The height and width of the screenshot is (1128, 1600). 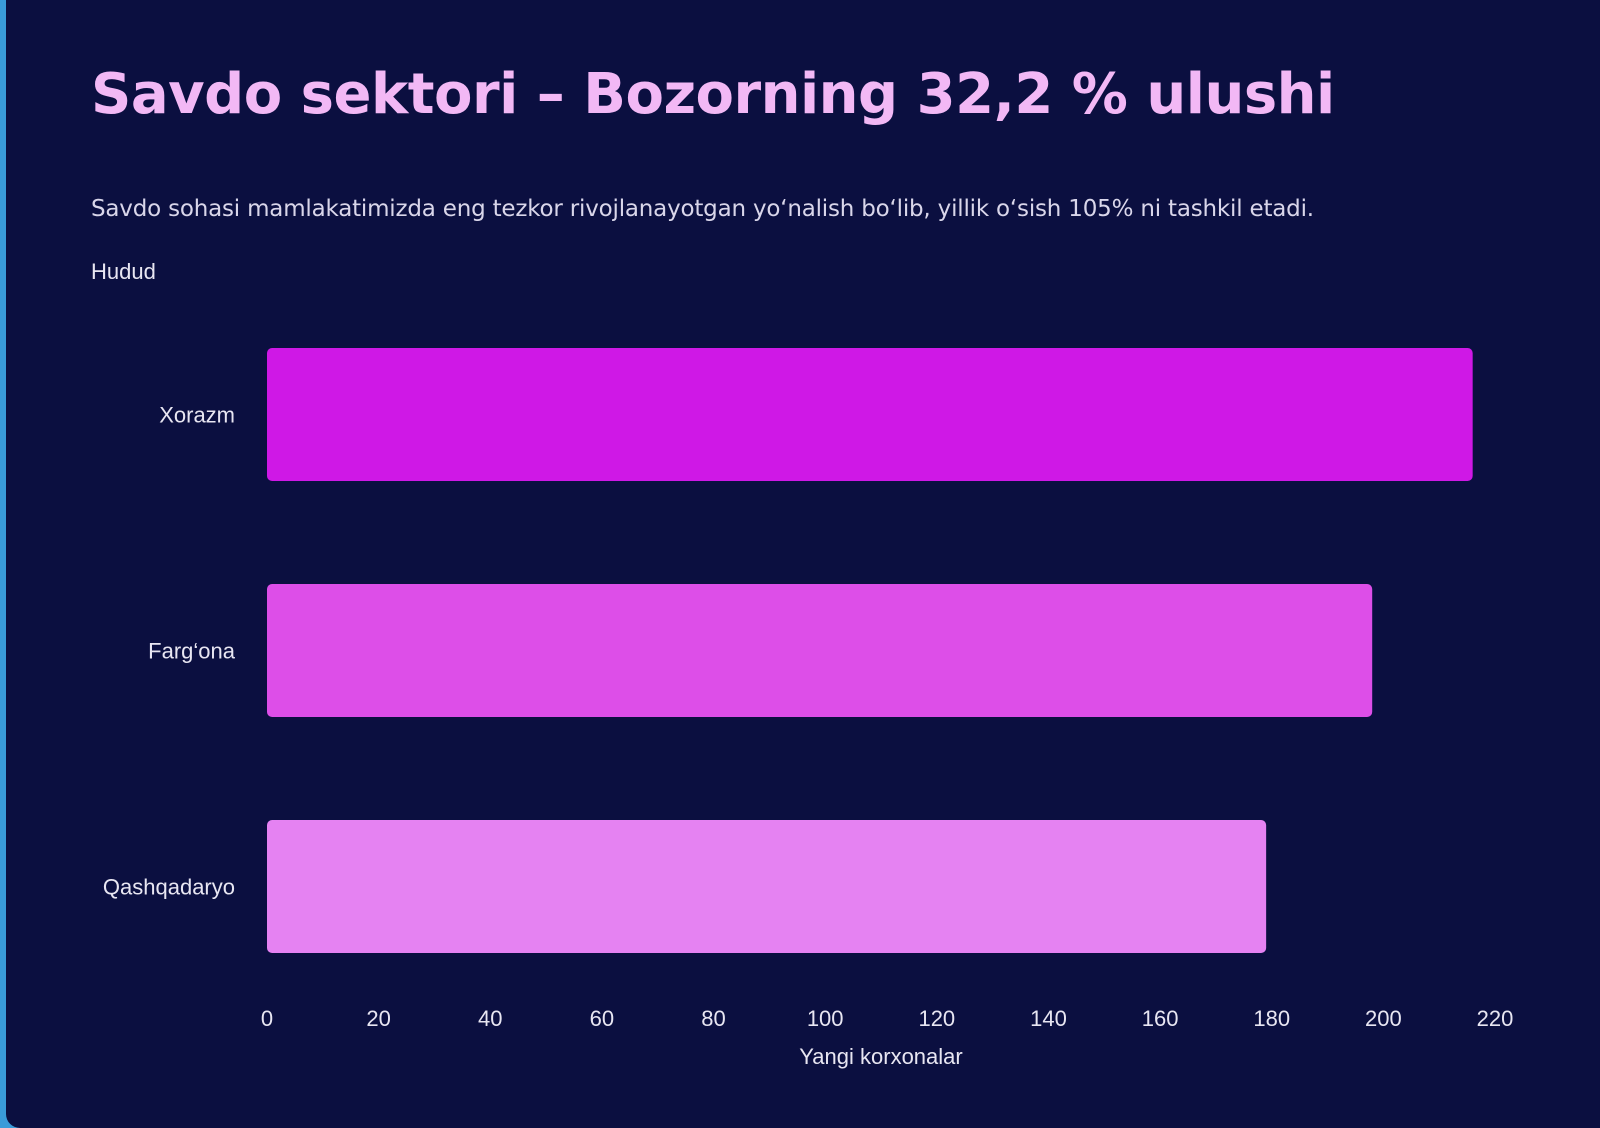 What do you see at coordinates (1383, 1018) in the screenshot?
I see `x-tick-label: 200` at bounding box center [1383, 1018].